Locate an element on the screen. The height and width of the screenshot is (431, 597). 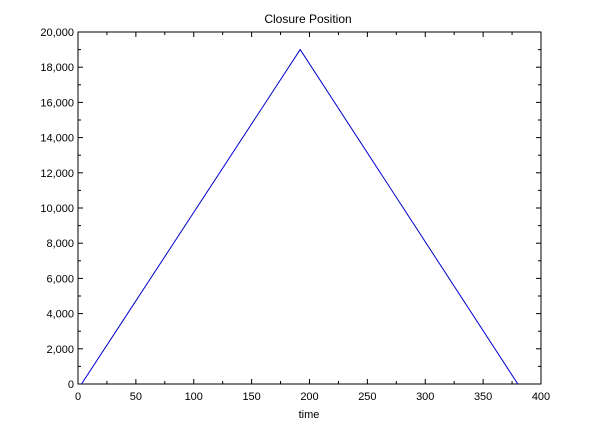
y-tick-label: 8,000 is located at coordinates (60, 244).